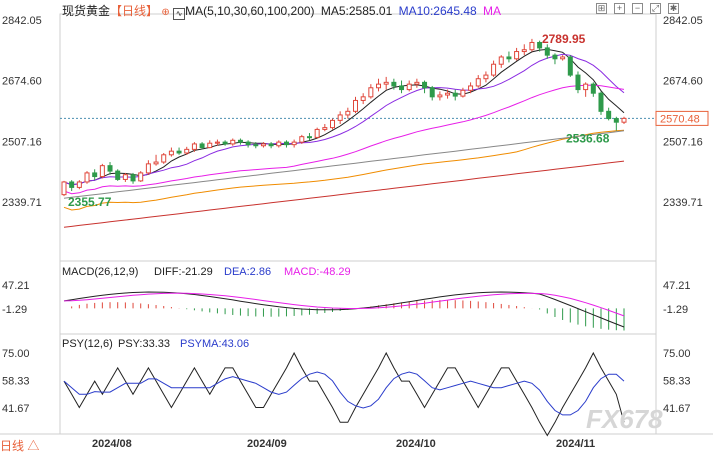 The width and height of the screenshot is (713, 454). Describe the element at coordinates (588, 139) in the screenshot. I see `recent-low-label: 2536.68` at that location.